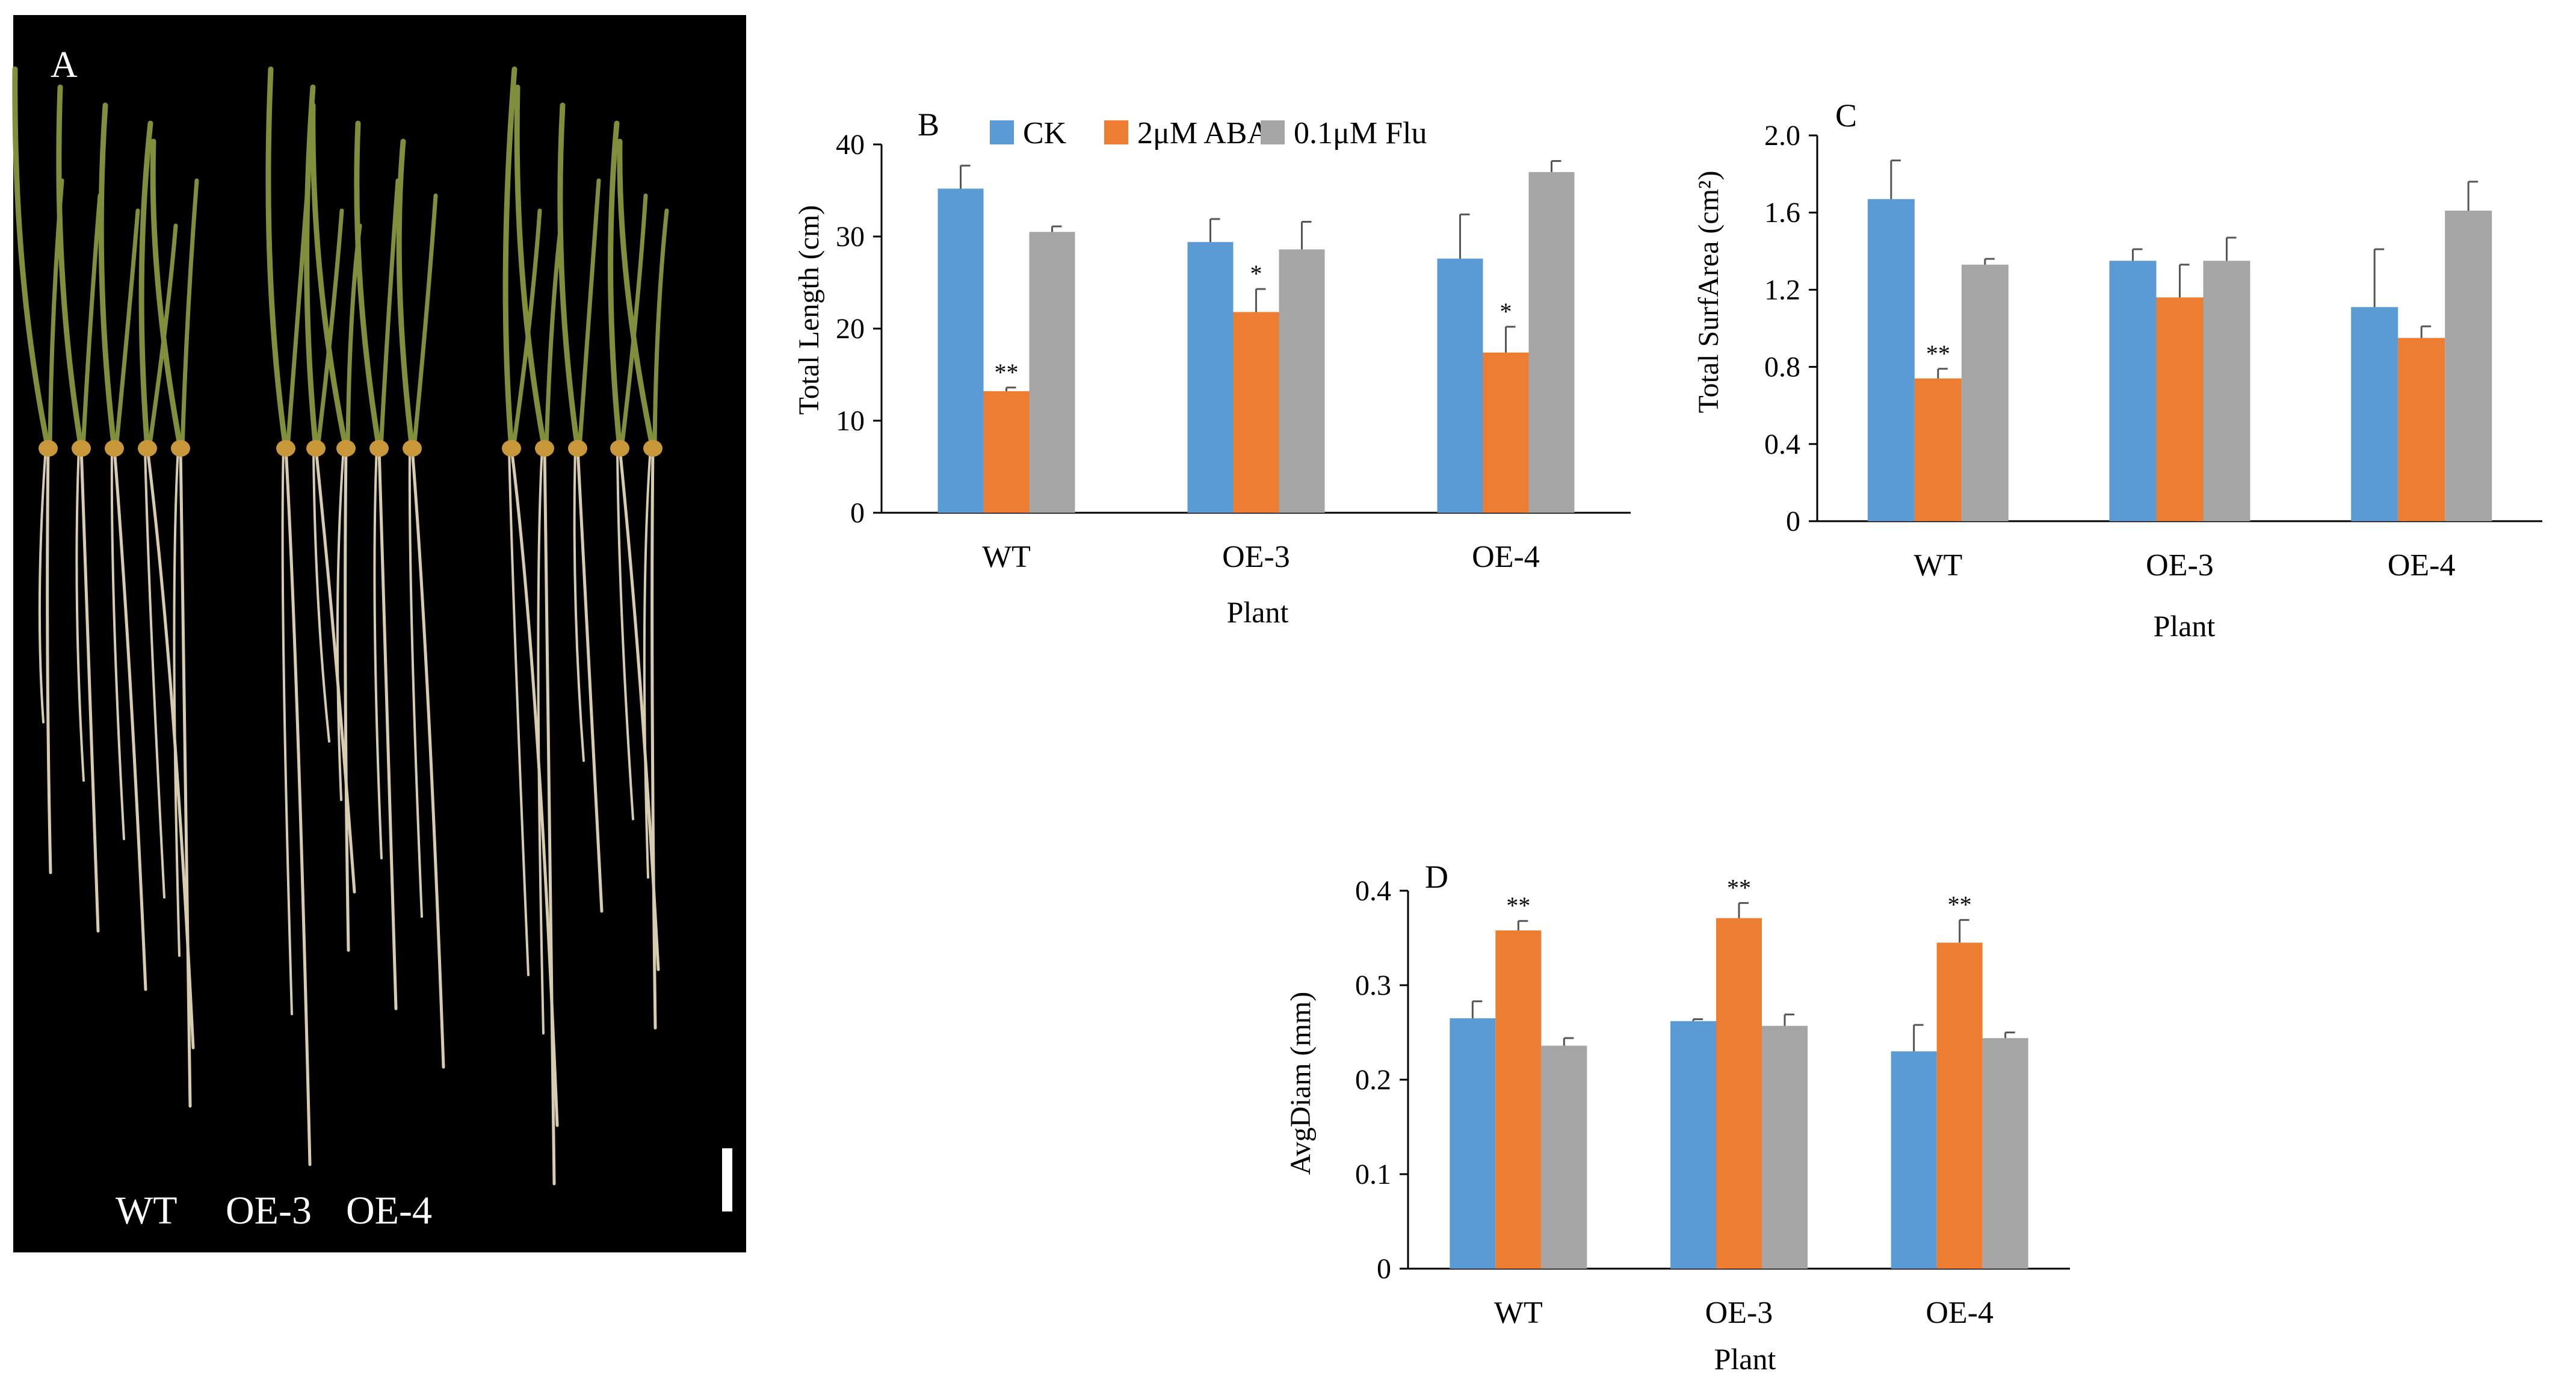  Describe the element at coordinates (1273, 132) in the screenshot. I see `legend-swatch-flu` at that location.